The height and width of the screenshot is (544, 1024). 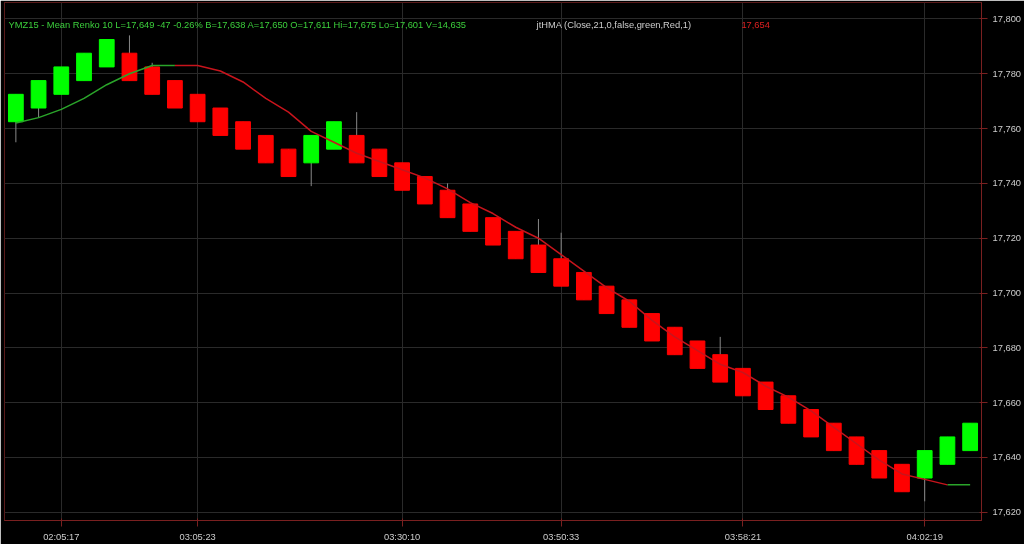 I want to click on x-tick-label: 03:58:21, so click(x=743, y=536).